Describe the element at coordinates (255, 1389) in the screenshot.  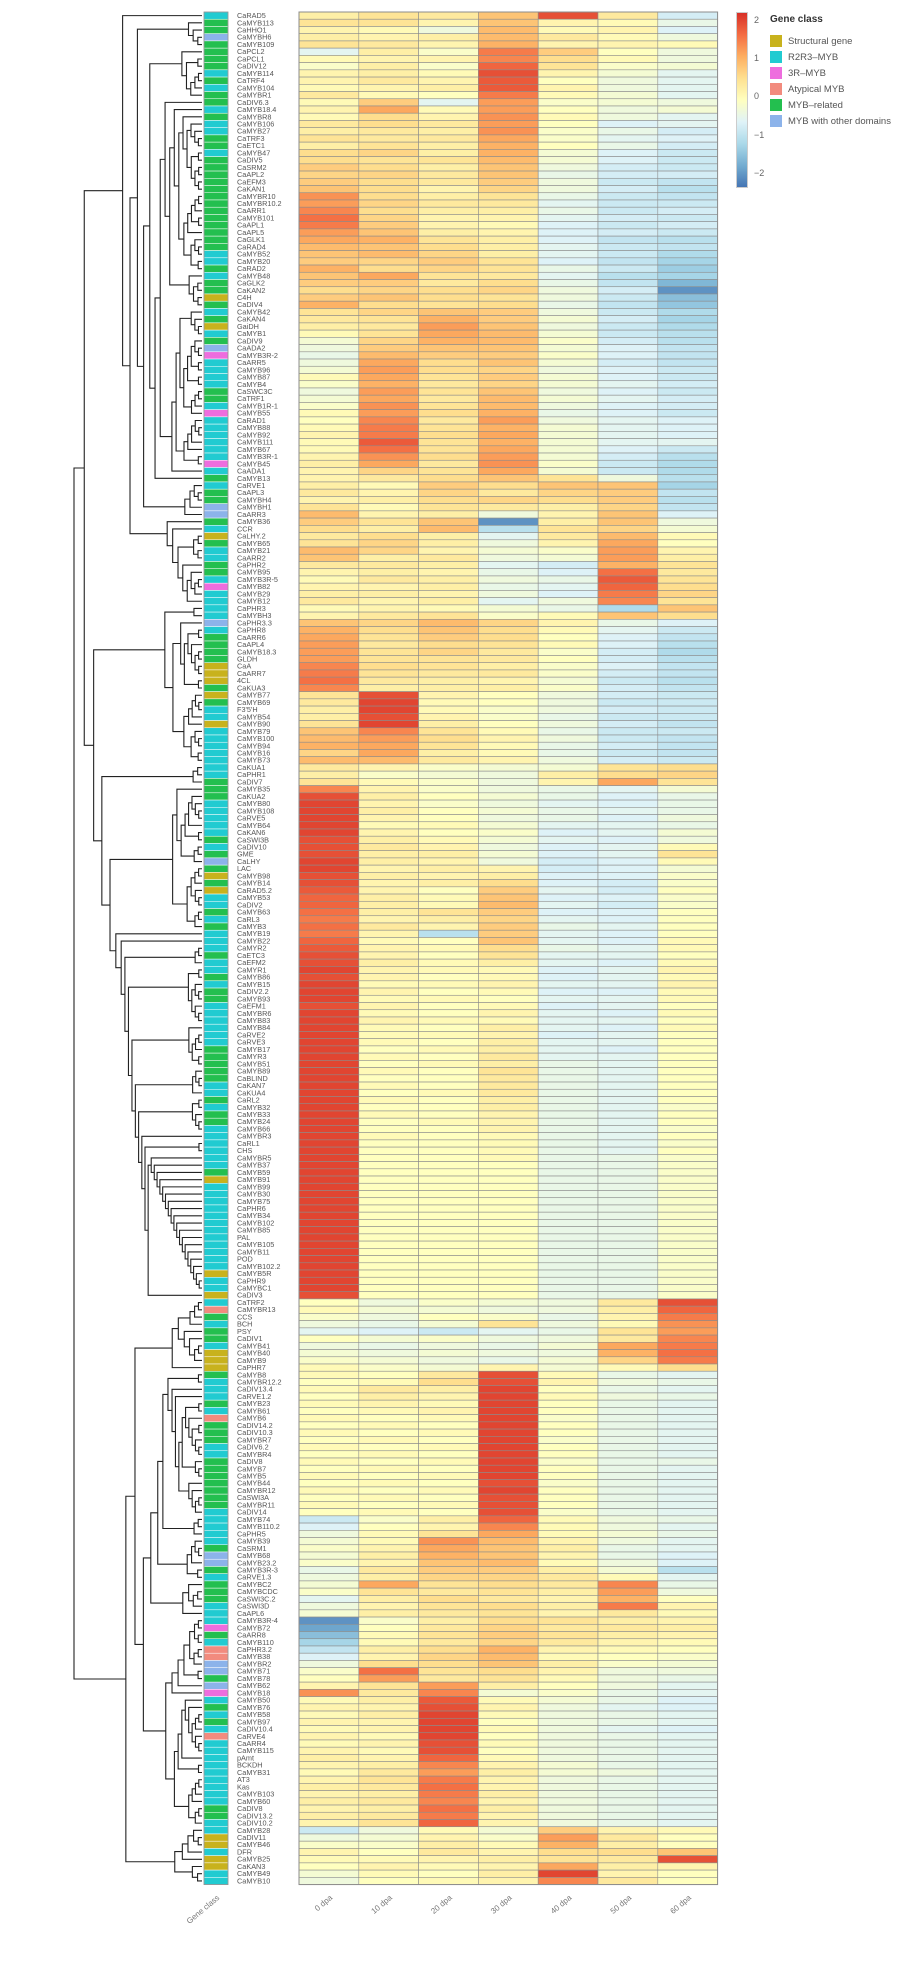
I see `gene-label: CaDIV13.4` at that location.